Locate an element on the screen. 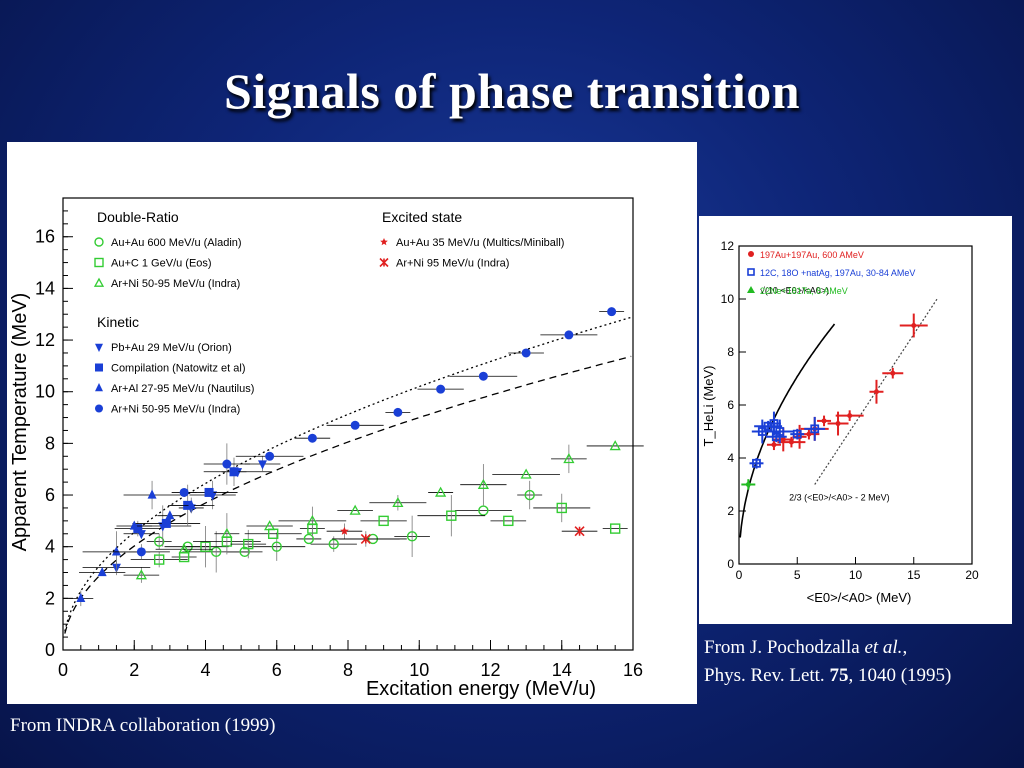  y-tick-label-2: 12 is located at coordinates (728, 246).